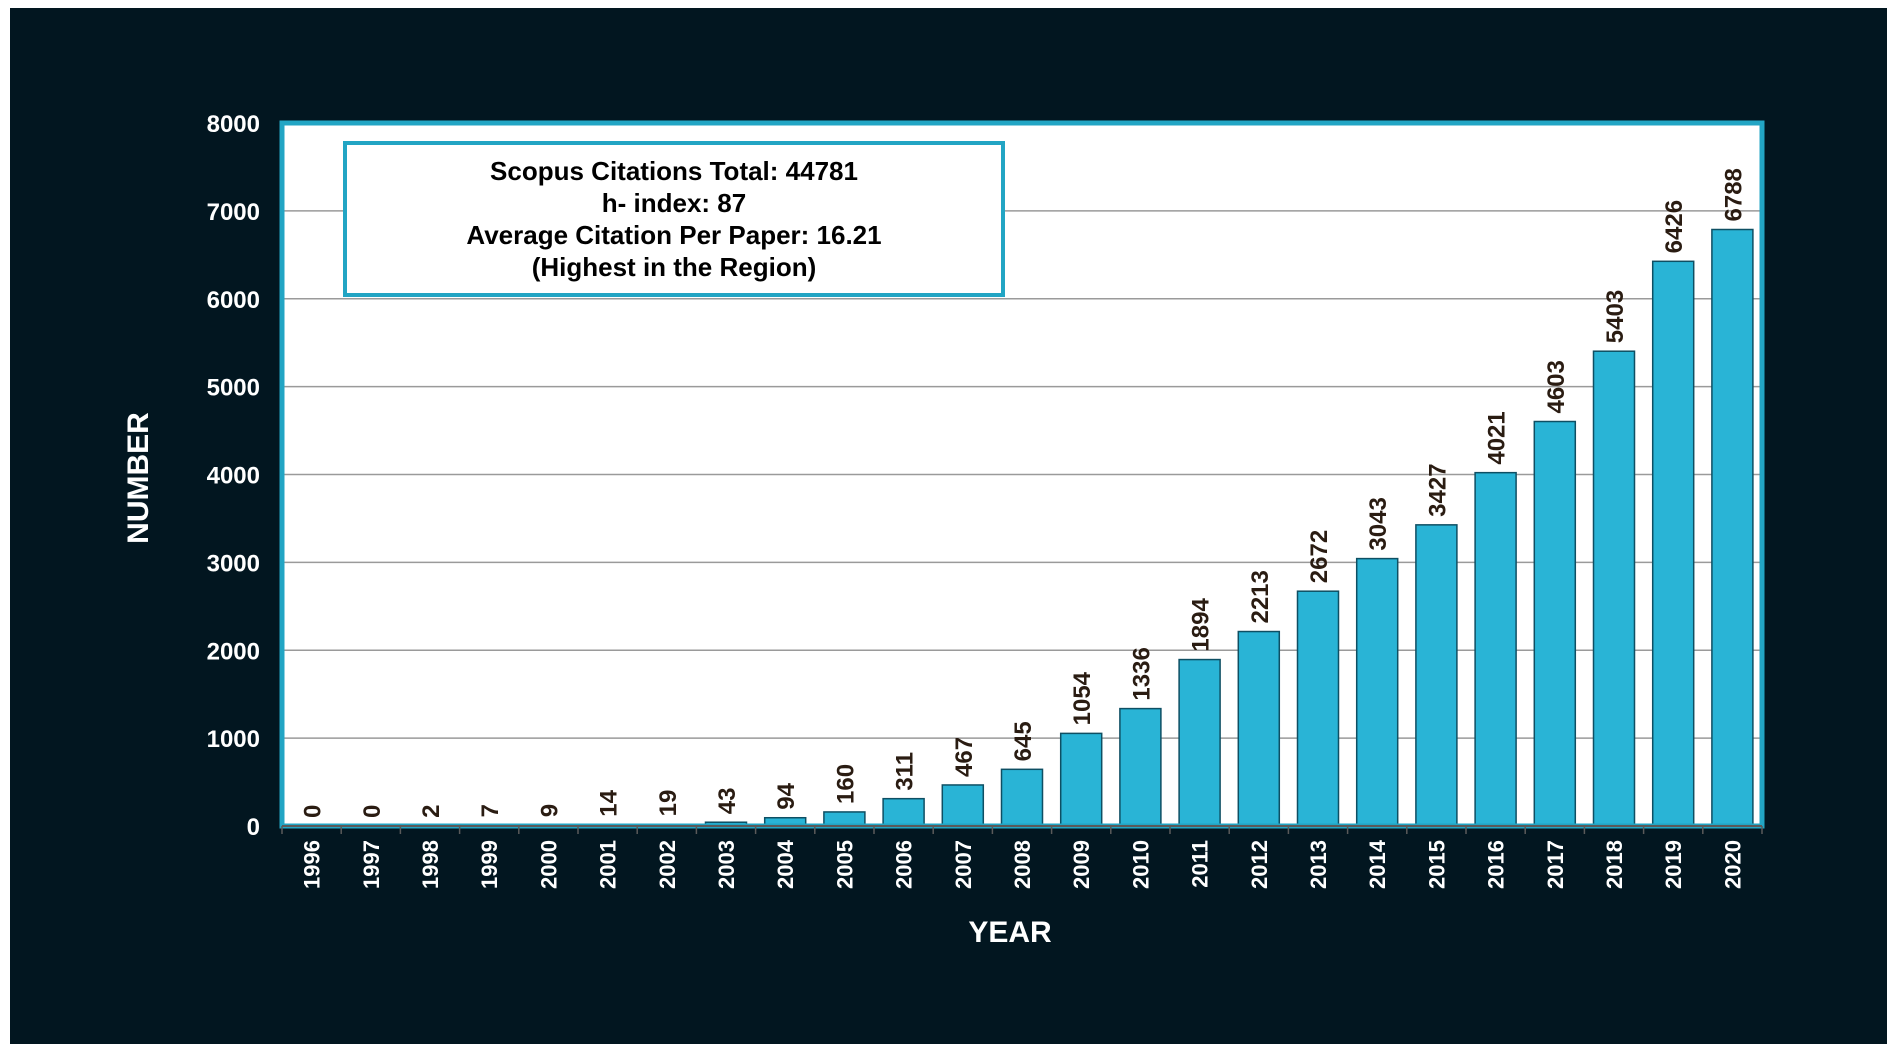 The width and height of the screenshot is (1887, 1044). I want to click on y-tick-label: 6000, so click(233, 300).